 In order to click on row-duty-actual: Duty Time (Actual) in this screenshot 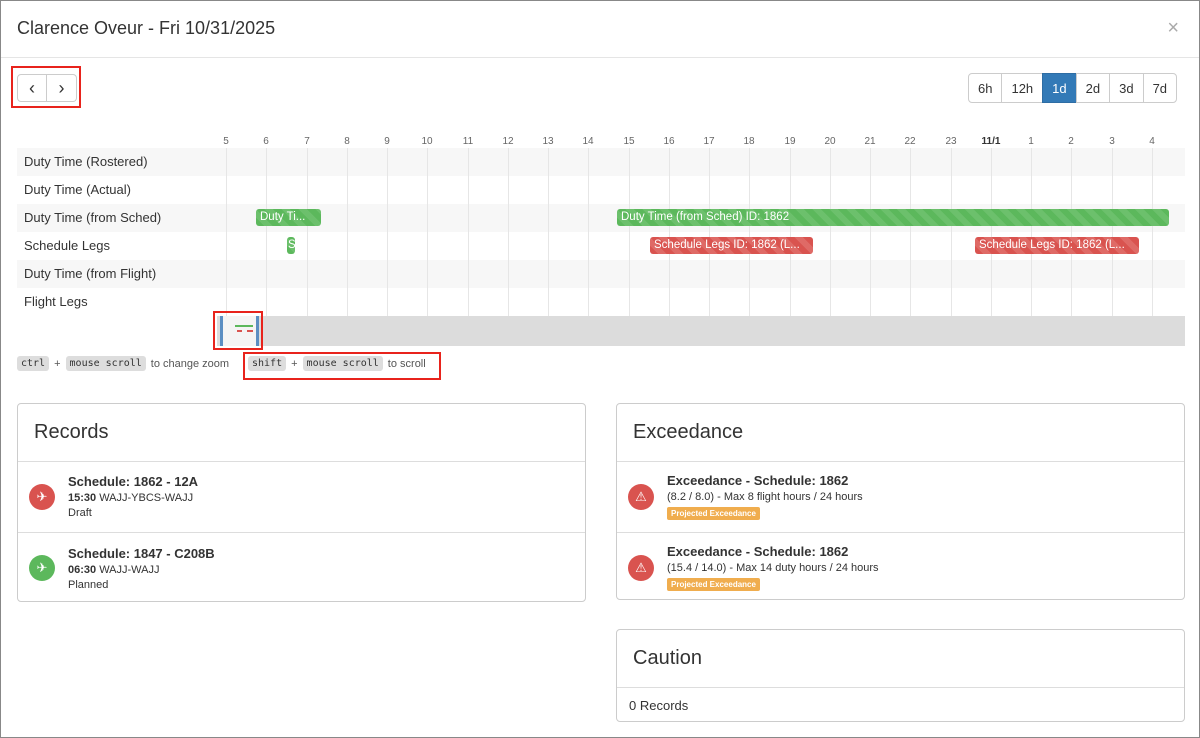, I will do `click(77, 189)`.